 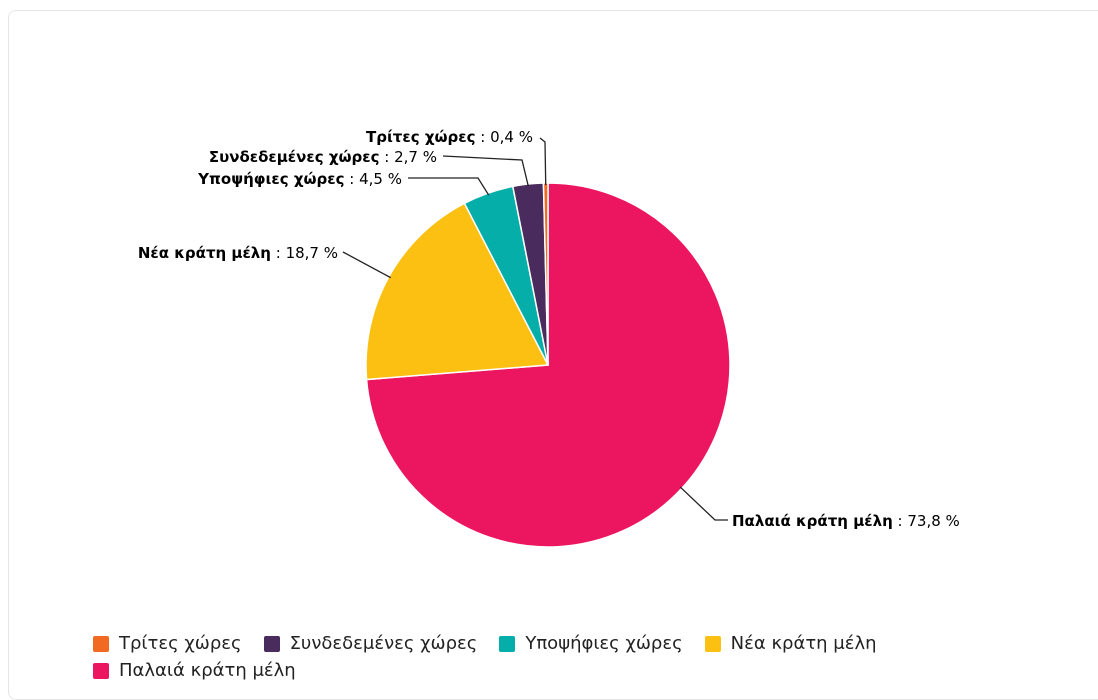 What do you see at coordinates (485, 171) in the screenshot?
I see `leader-line-συνδεδεμένες-χώρες` at bounding box center [485, 171].